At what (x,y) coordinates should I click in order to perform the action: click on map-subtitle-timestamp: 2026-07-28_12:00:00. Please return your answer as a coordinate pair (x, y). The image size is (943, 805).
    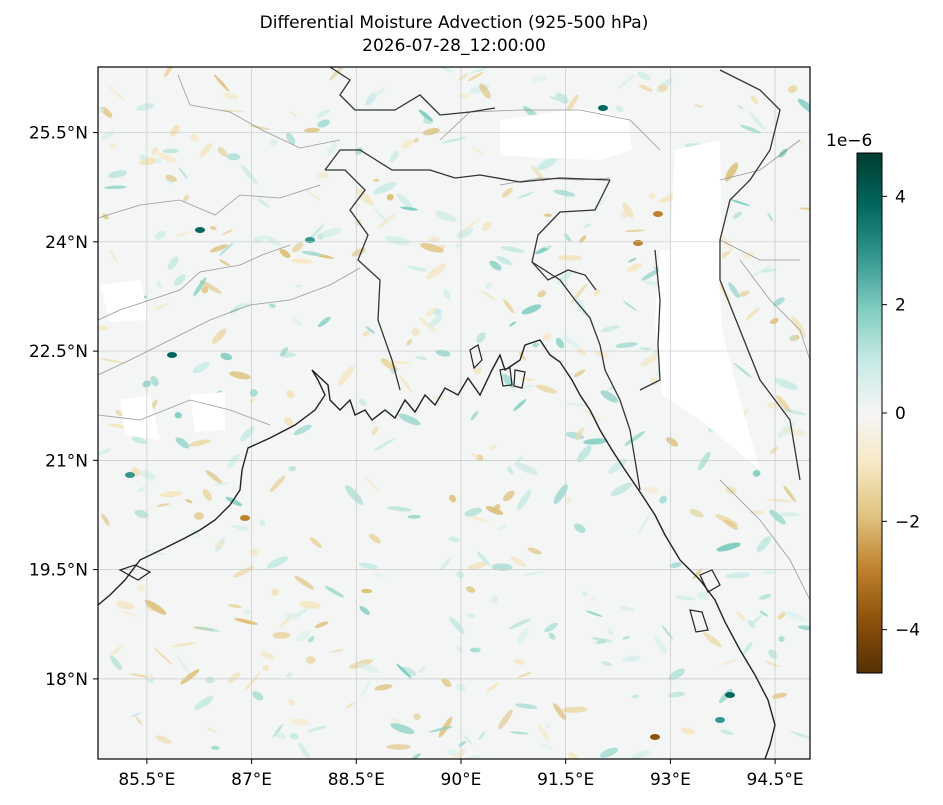
    Looking at the image, I should click on (454, 46).